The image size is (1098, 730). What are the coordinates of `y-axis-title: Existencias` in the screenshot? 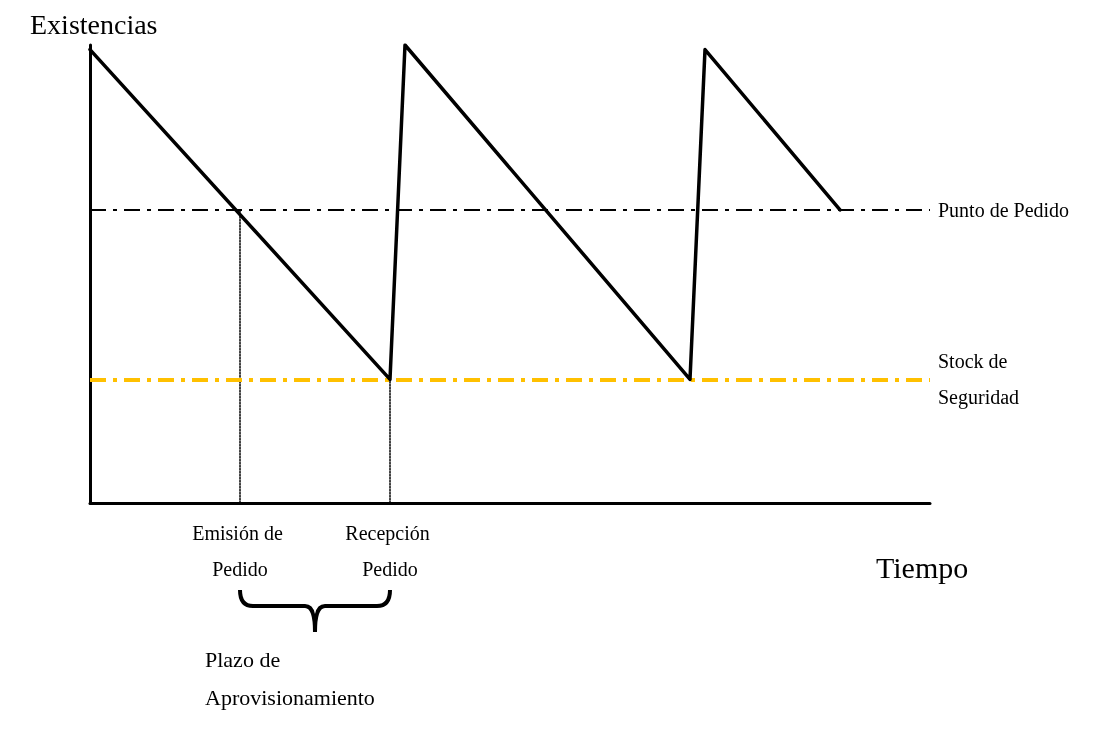 It's located at (94, 24).